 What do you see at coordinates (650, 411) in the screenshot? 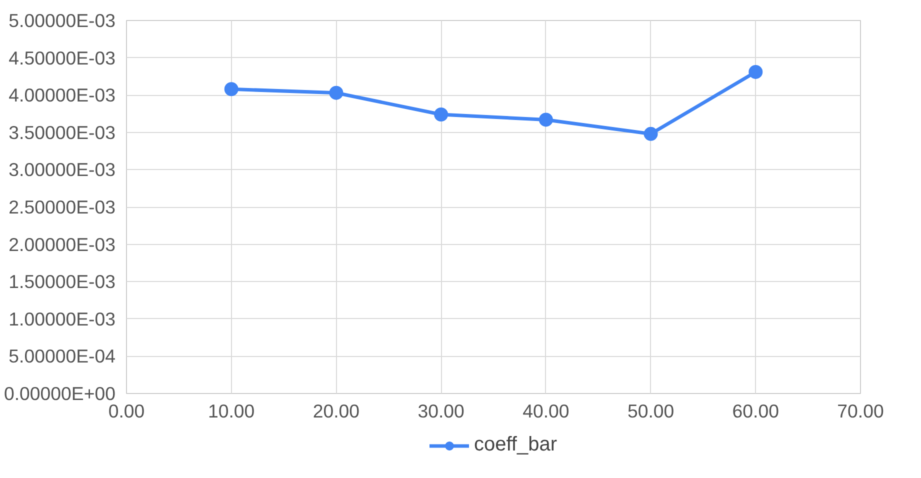
I see `x-tick-label: 50.00` at bounding box center [650, 411].